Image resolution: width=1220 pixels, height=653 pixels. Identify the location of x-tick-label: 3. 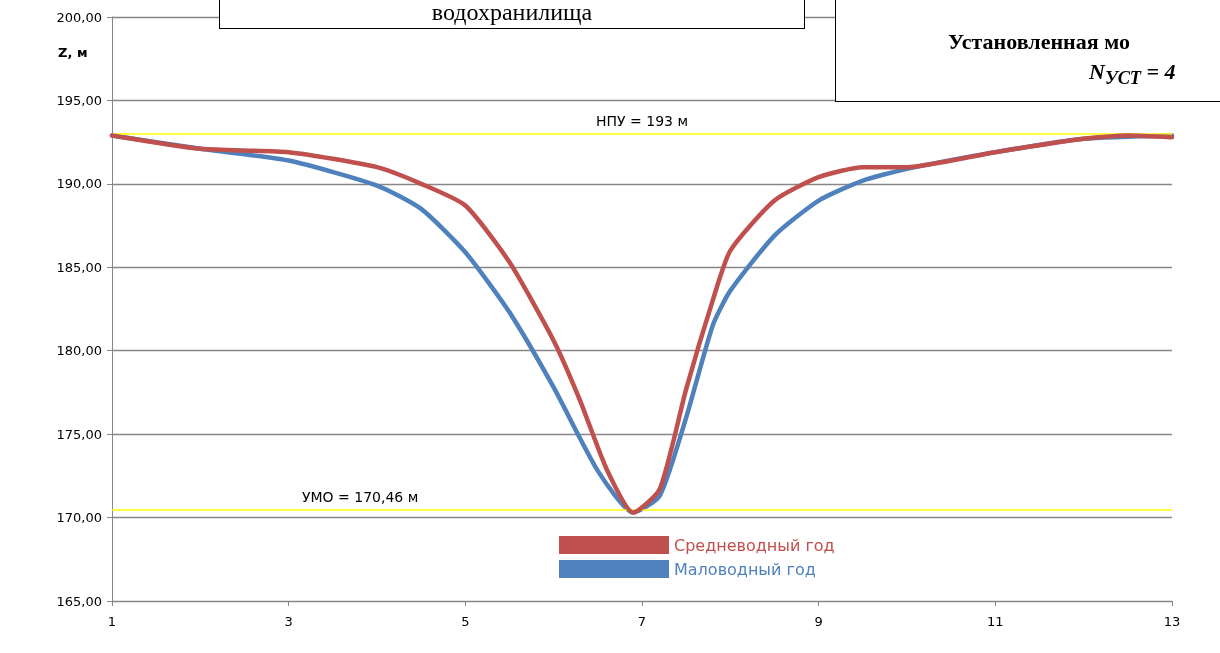
(288, 621).